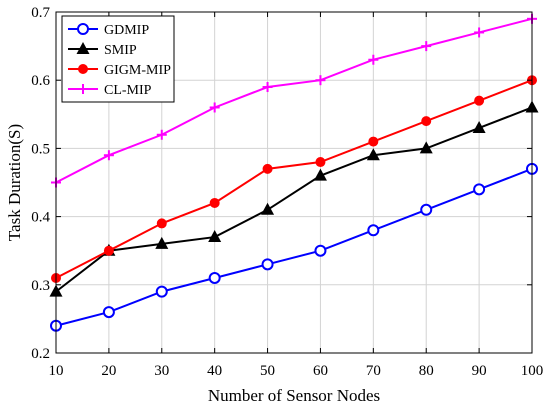 This screenshot has width=550, height=410. I want to click on y-axis-label: Task Duration(S), so click(14, 182).